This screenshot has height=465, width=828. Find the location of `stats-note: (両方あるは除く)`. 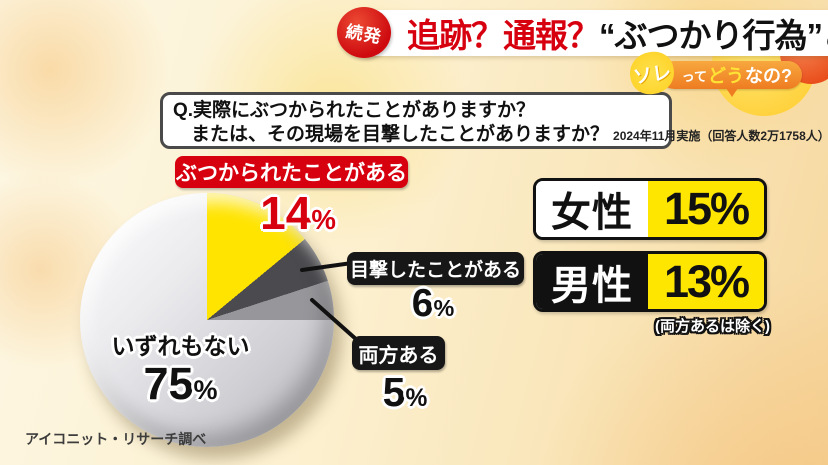

stats-note: (両方あるは除く) is located at coordinates (712, 326).